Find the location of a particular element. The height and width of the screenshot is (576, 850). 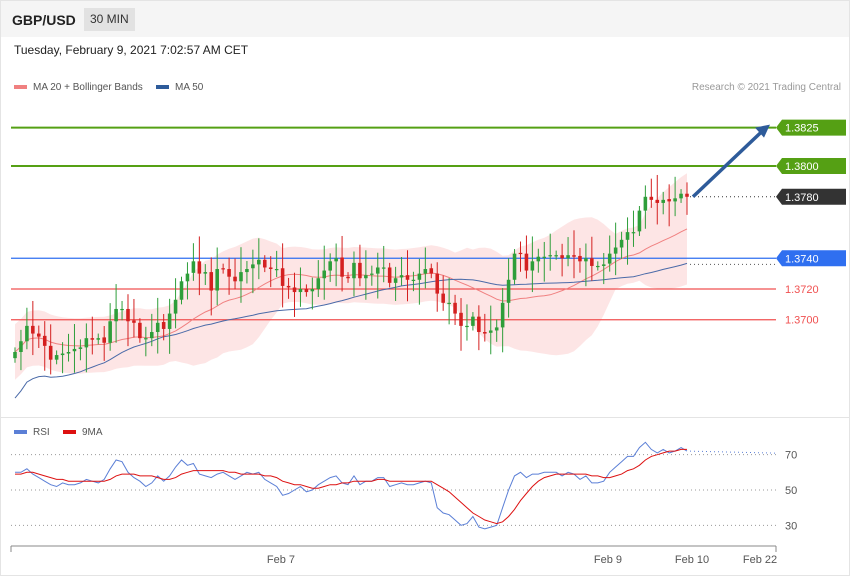

rsi-ma-line is located at coordinates (351, 486).